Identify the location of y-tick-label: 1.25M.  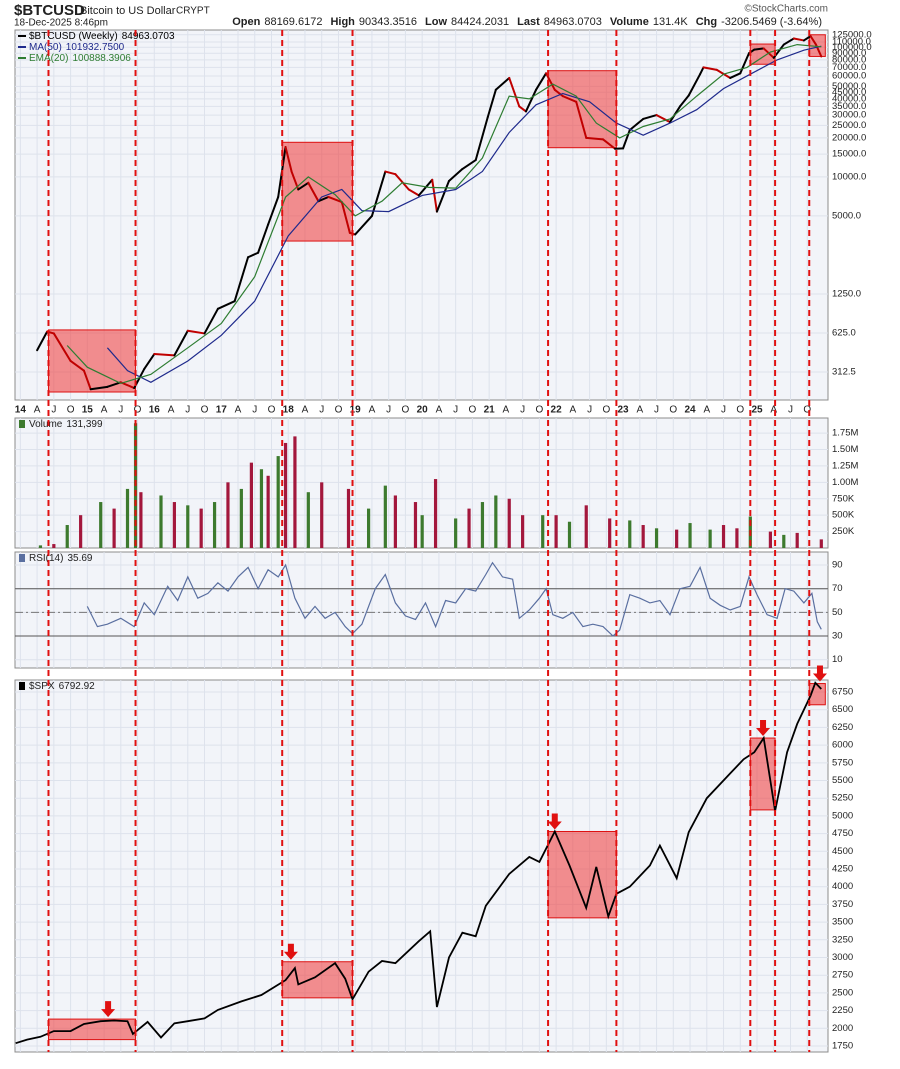
(845, 465).